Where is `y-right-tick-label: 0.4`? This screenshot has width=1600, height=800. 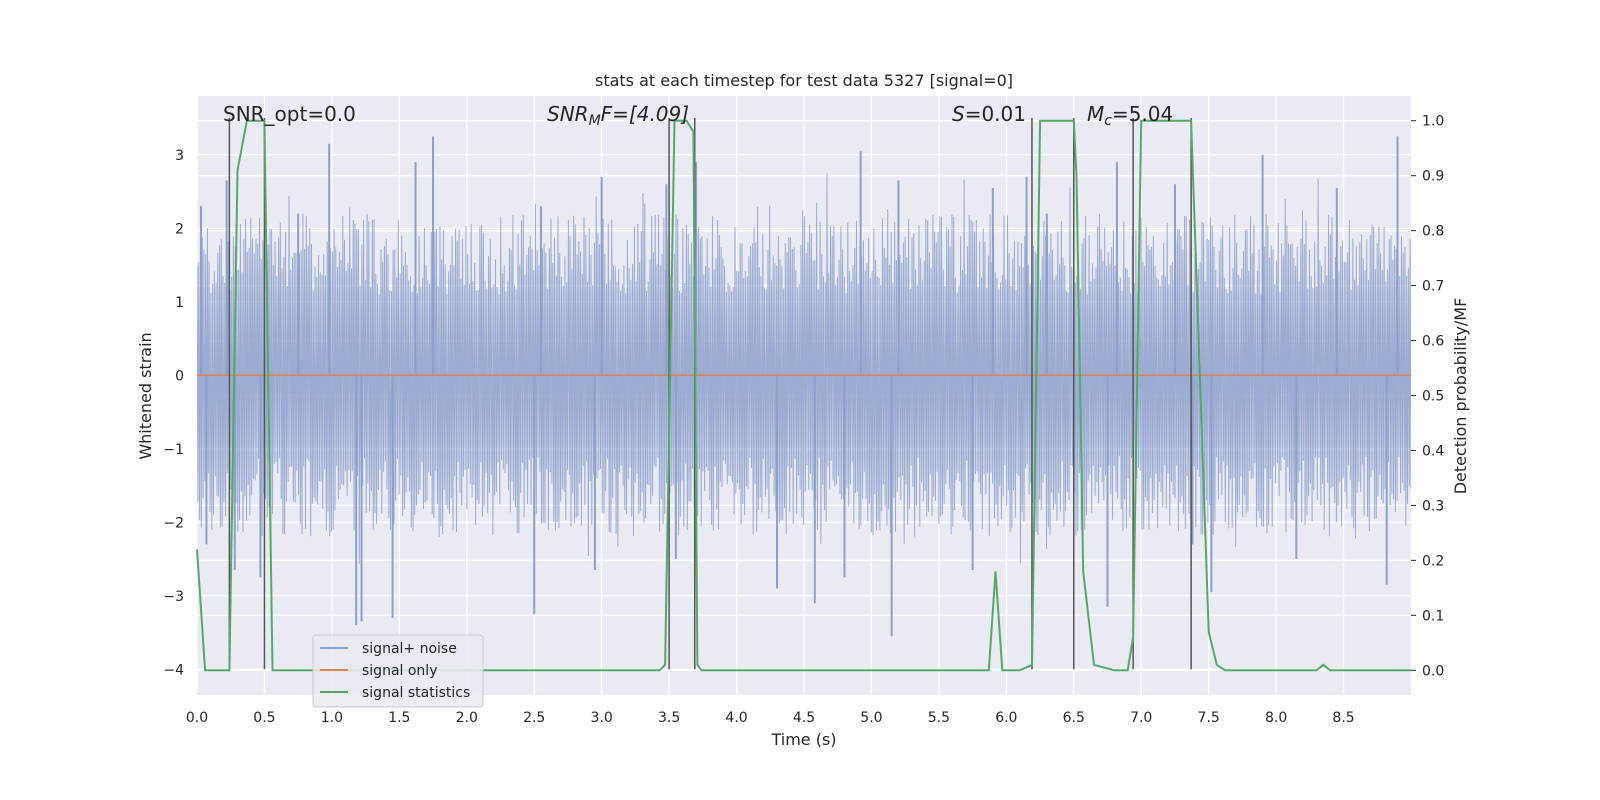 y-right-tick-label: 0.4 is located at coordinates (1433, 451).